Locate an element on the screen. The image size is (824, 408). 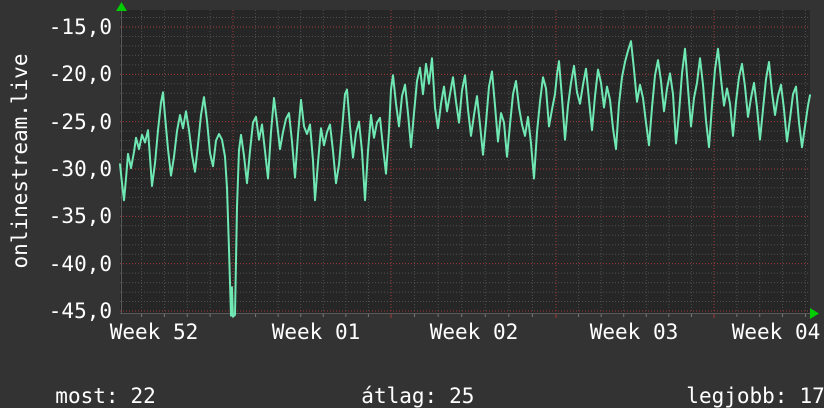
stat-average-label: átlag: is located at coordinates (399, 396).